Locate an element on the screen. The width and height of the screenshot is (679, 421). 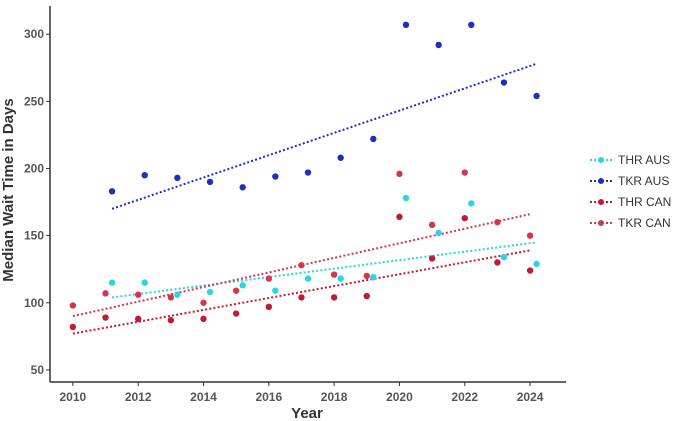
x-tick-label: 2014 is located at coordinates (203, 397).